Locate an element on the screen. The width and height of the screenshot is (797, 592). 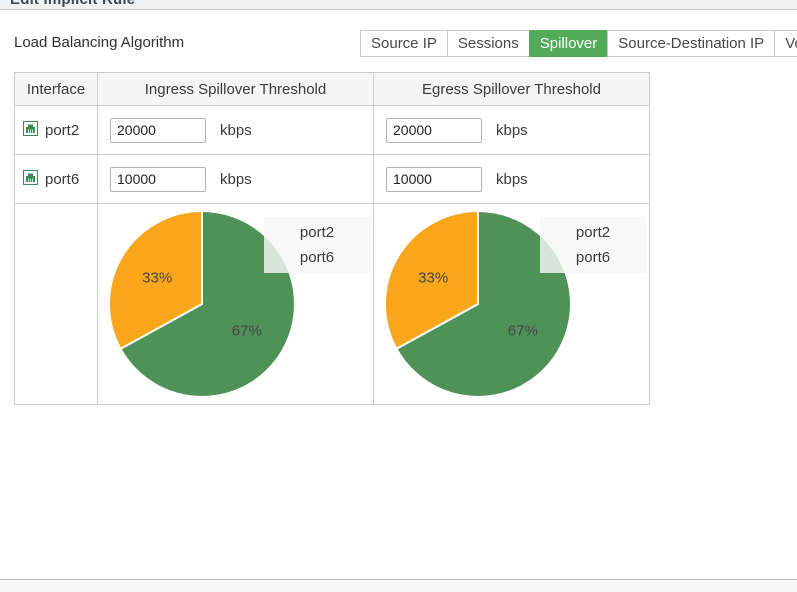
ingress-chart-cell: 67% 33% port2 port6 is located at coordinates (235, 304).